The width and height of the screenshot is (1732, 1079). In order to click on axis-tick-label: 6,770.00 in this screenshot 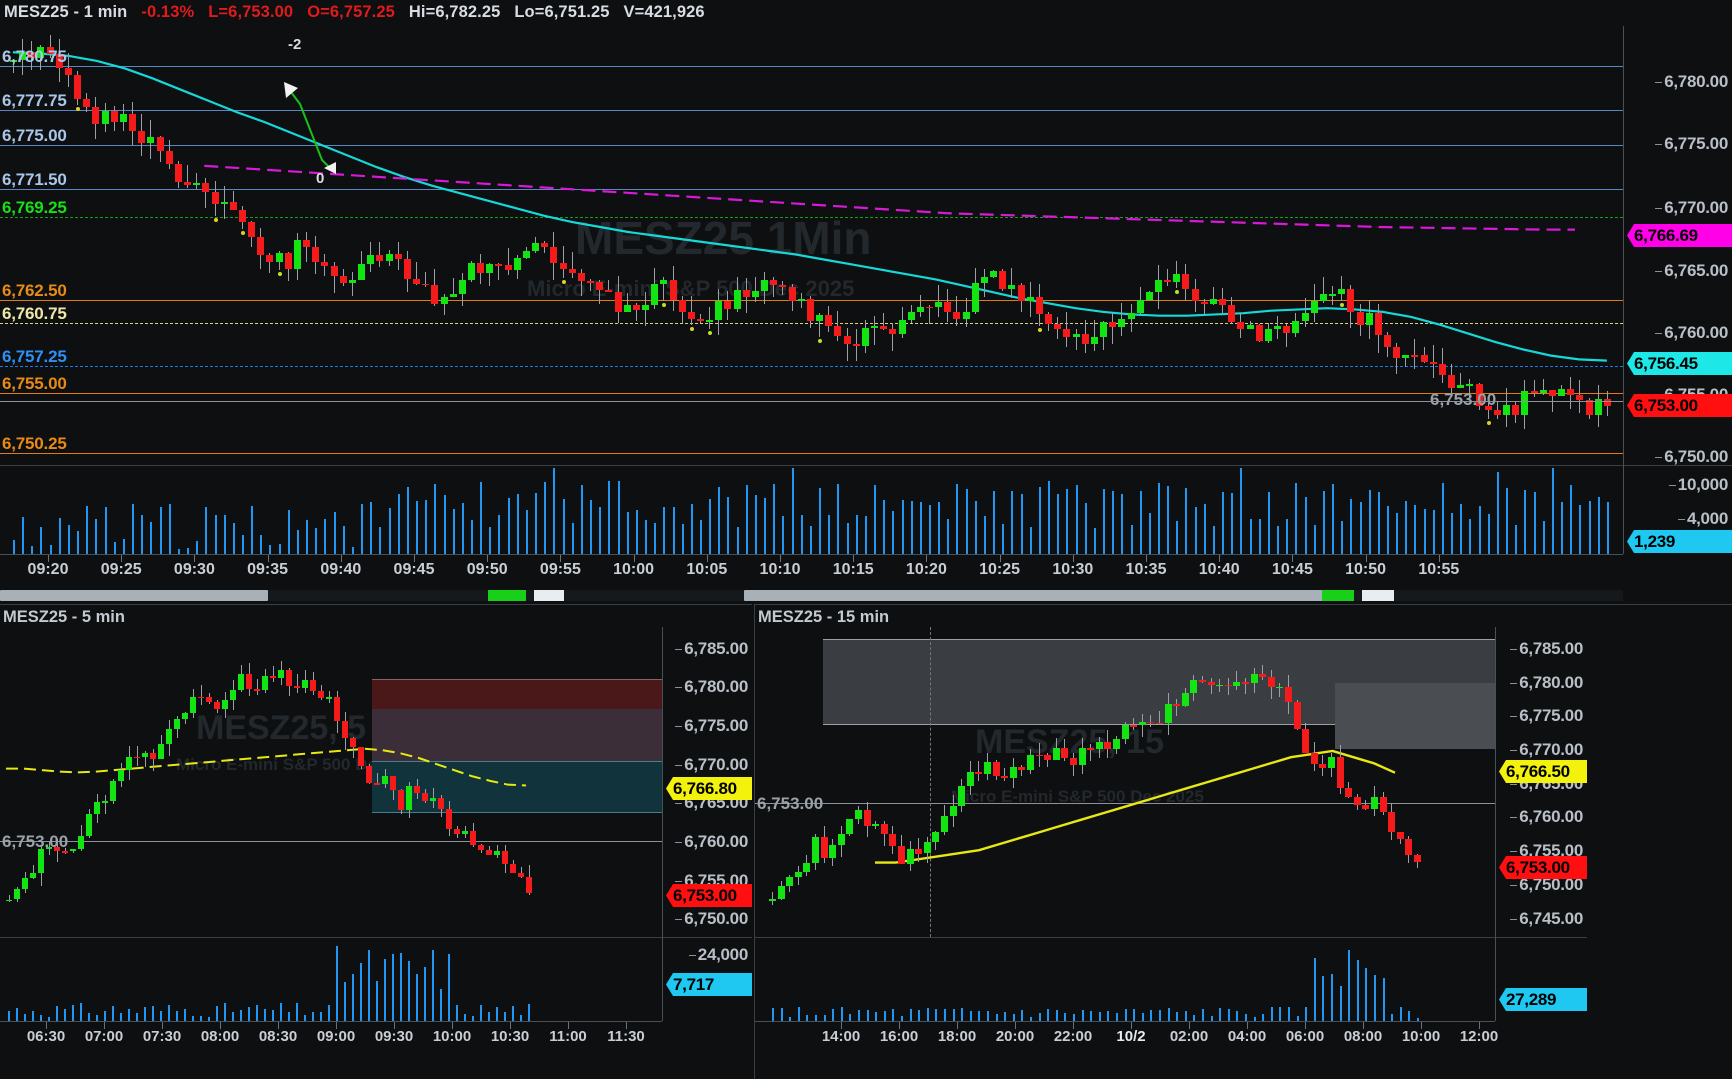, I will do `click(711, 764)`.